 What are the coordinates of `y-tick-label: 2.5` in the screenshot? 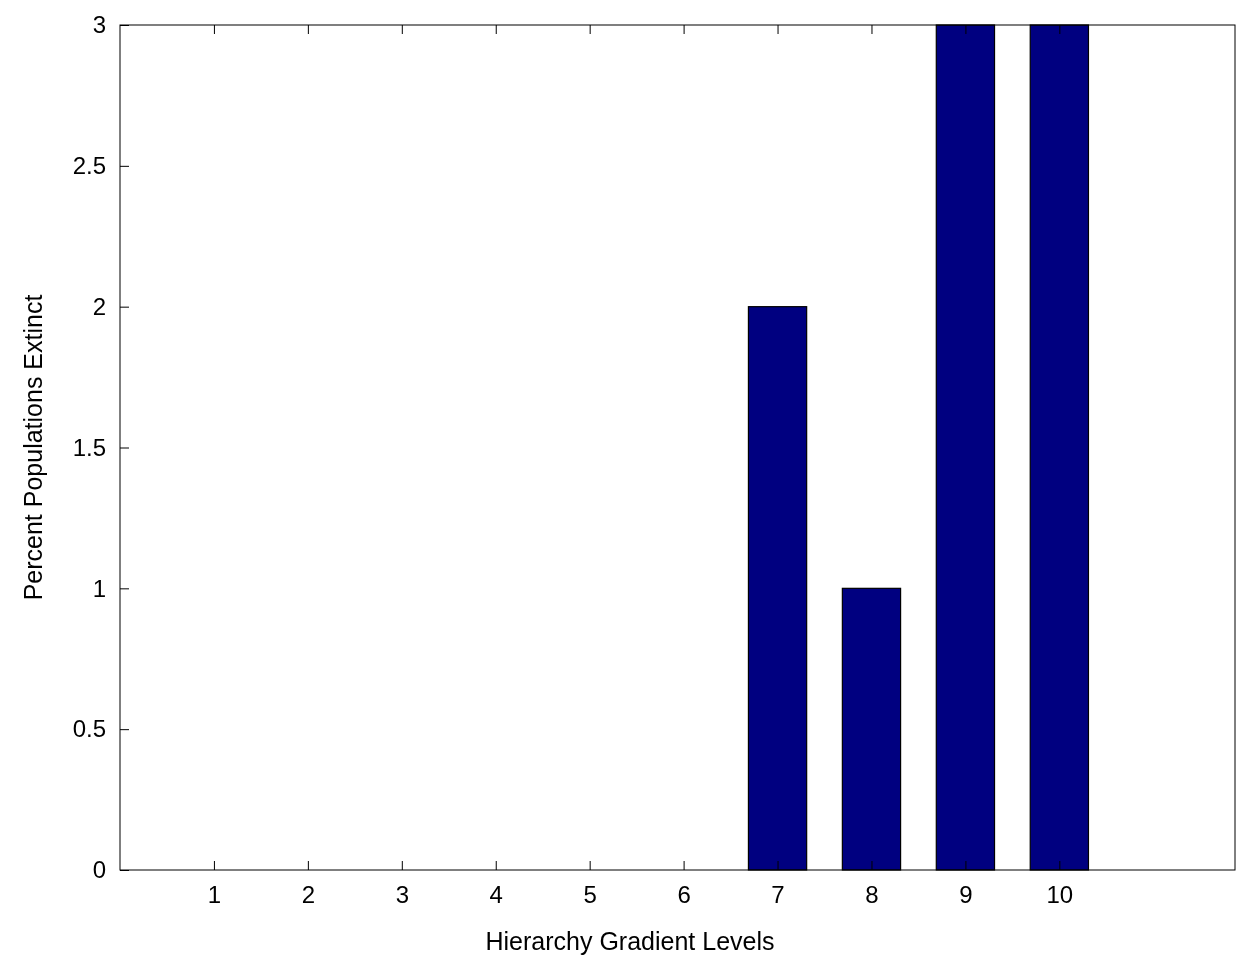 It's located at (89, 166).